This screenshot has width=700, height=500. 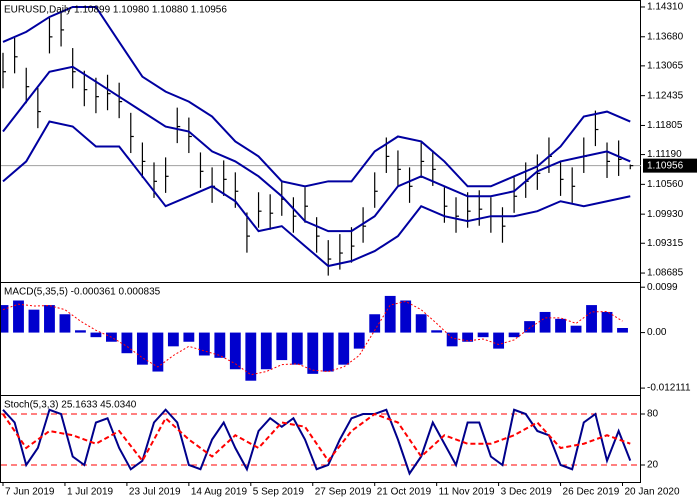 I want to click on y-tick-label: 1.09315, so click(x=665, y=243).